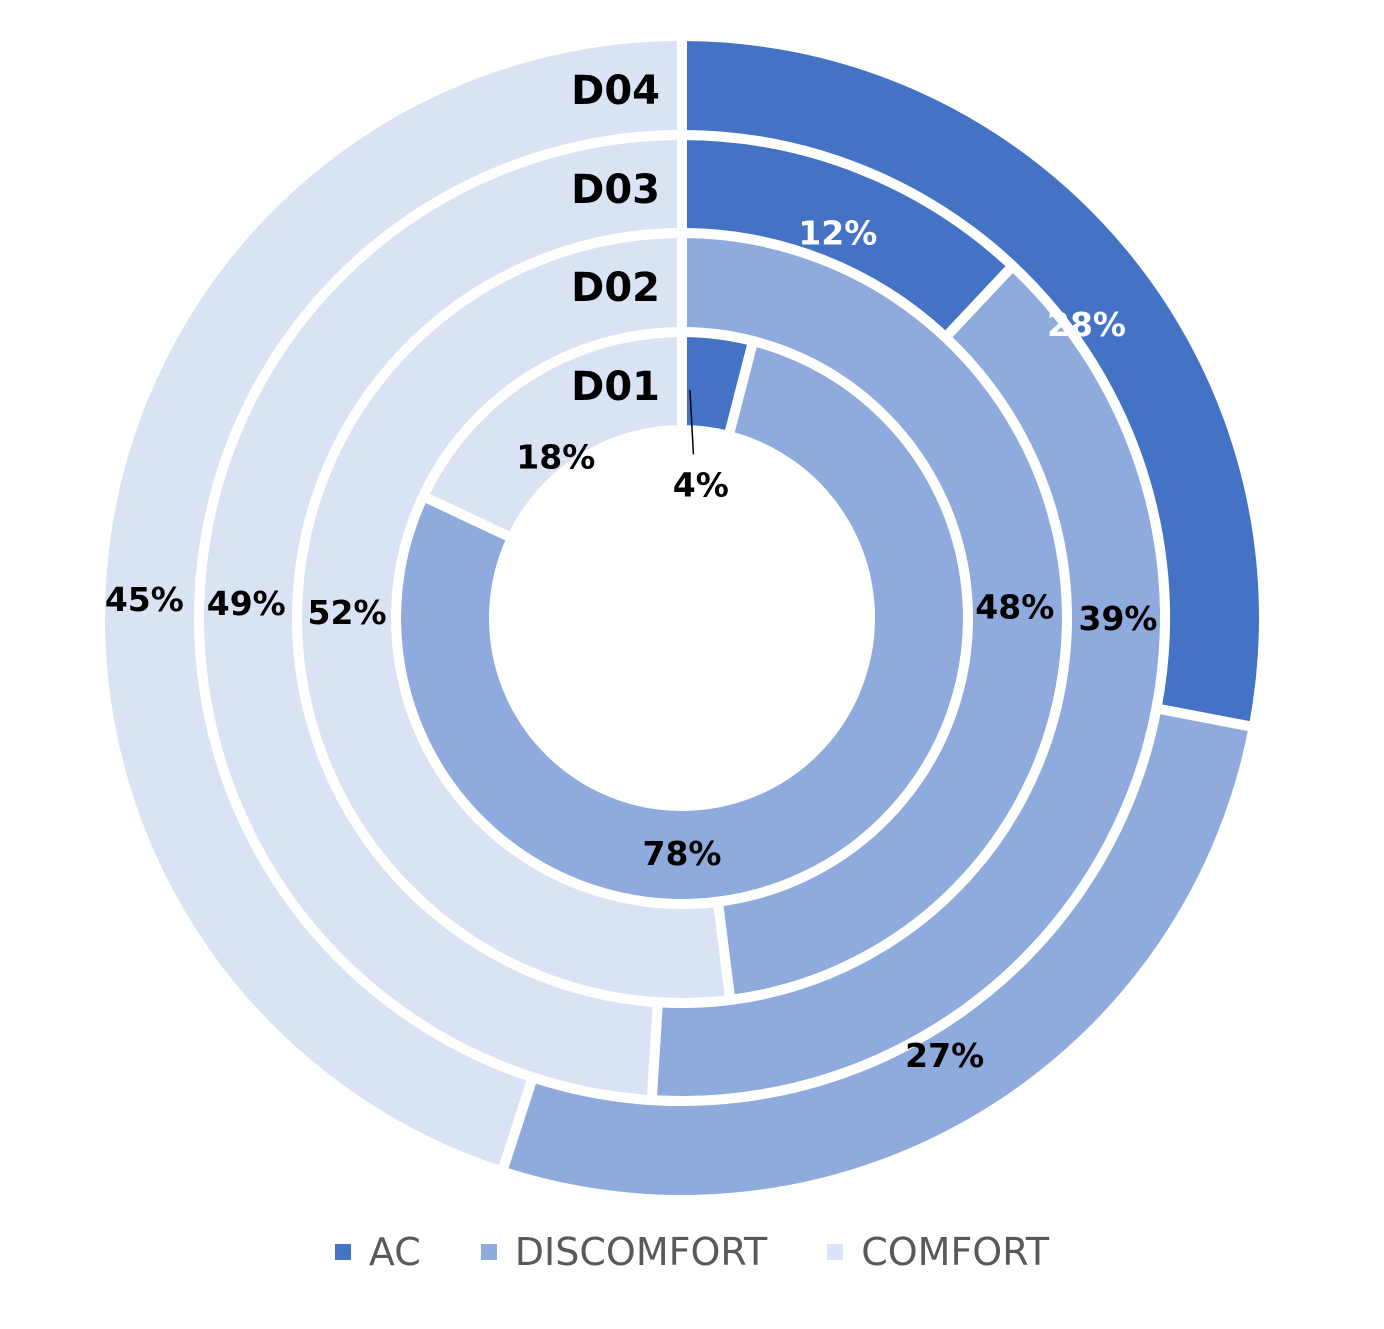 Image resolution: width=1384 pixels, height=1329 pixels. What do you see at coordinates (837, 232) in the screenshot?
I see `value-label-d03-ac: 12%` at bounding box center [837, 232].